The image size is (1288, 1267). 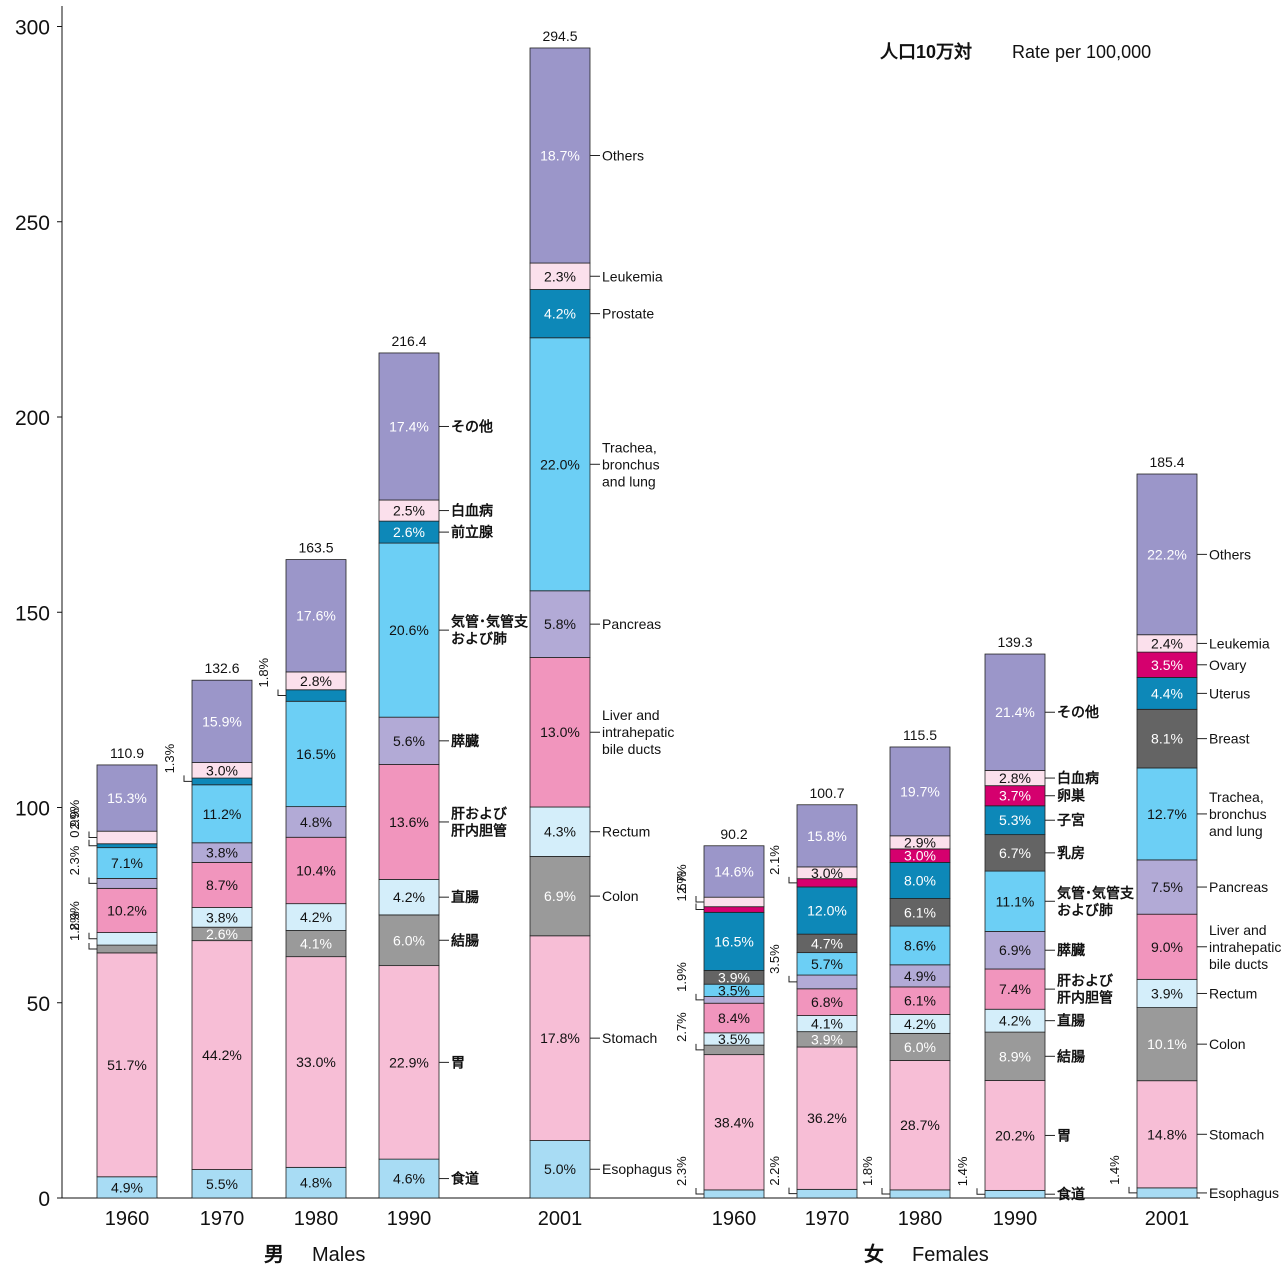 What do you see at coordinates (409, 741) in the screenshot?
I see `segment-percent-label: 5.6%` at bounding box center [409, 741].